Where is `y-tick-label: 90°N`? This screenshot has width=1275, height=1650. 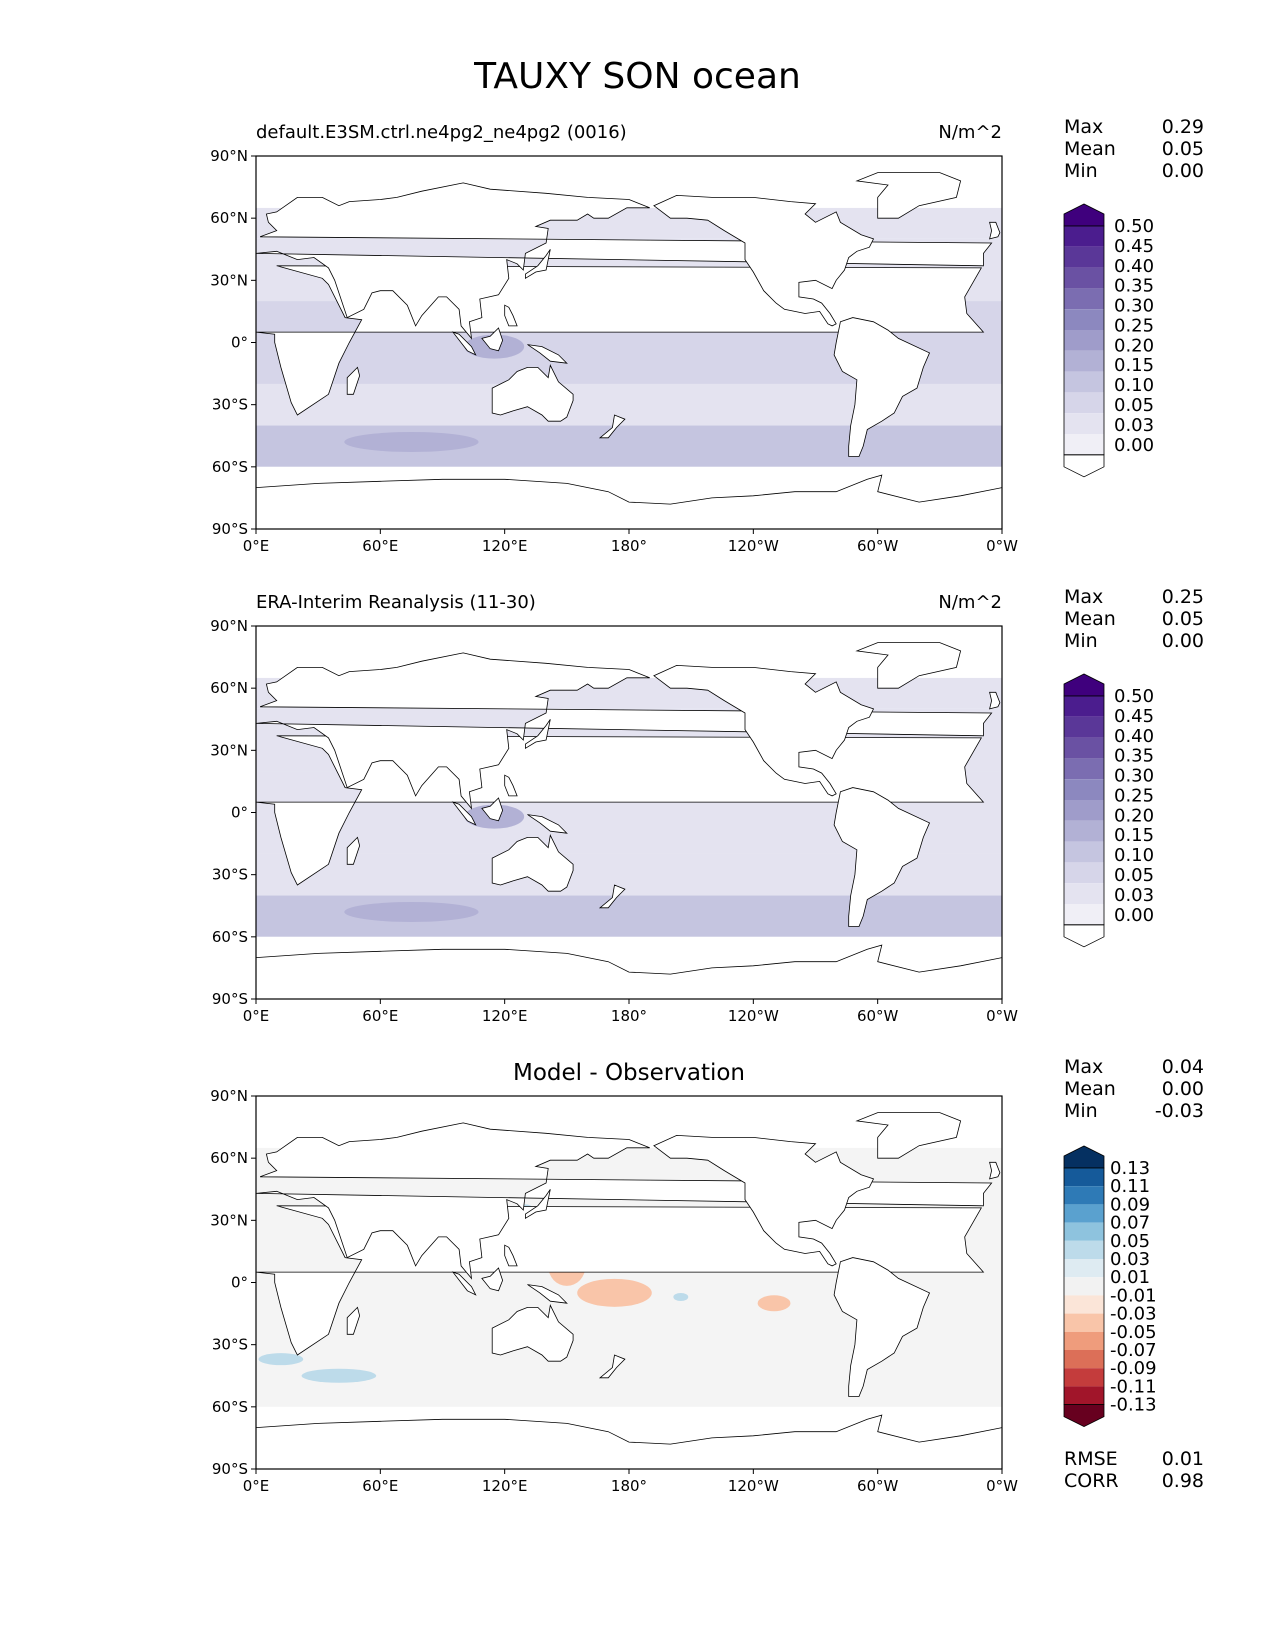
y-tick-label: 90°N is located at coordinates (229, 156).